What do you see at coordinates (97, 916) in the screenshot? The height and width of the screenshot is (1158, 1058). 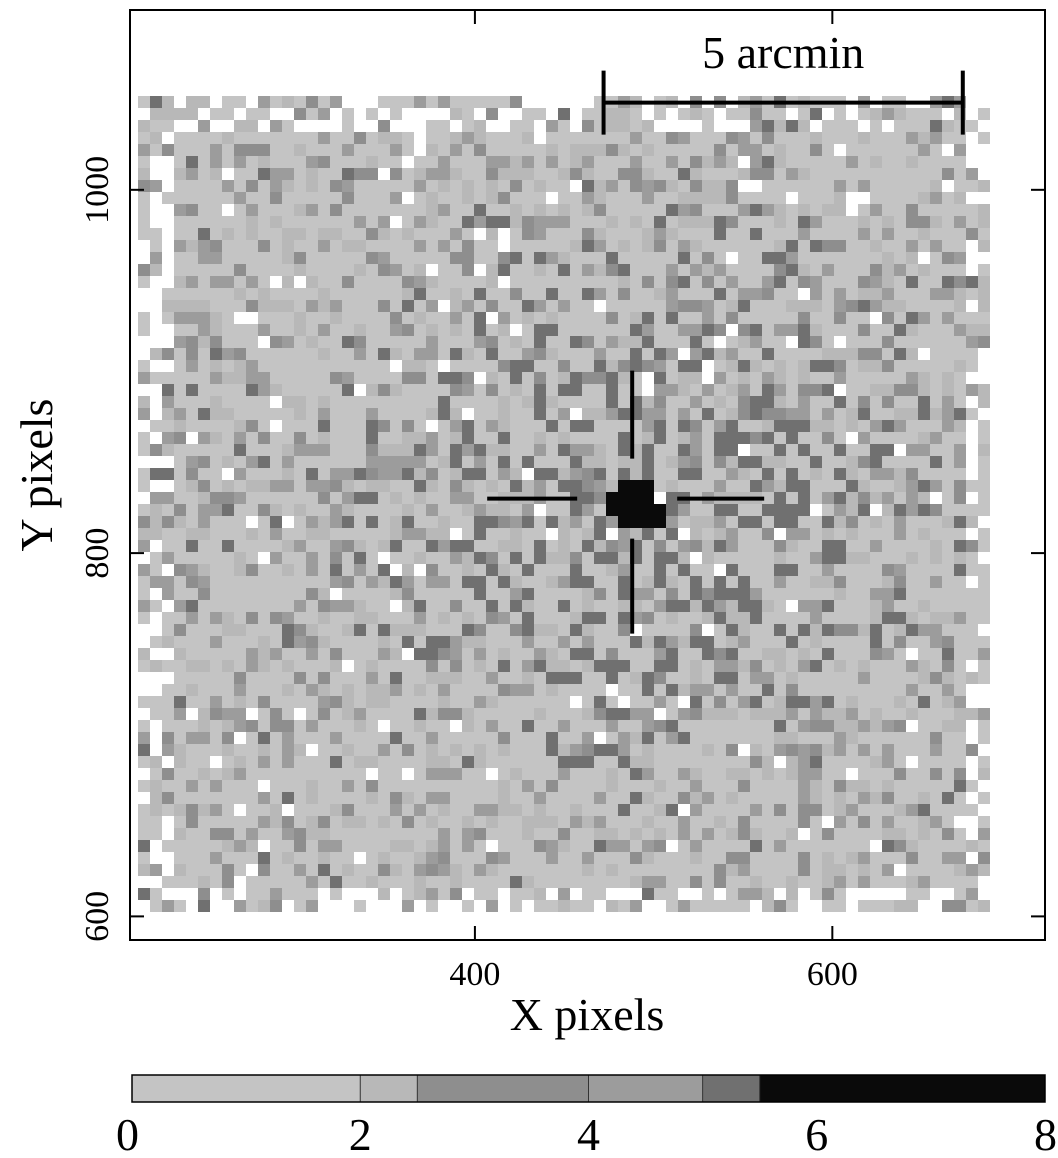 I see `y-tick-label: 600` at bounding box center [97, 916].